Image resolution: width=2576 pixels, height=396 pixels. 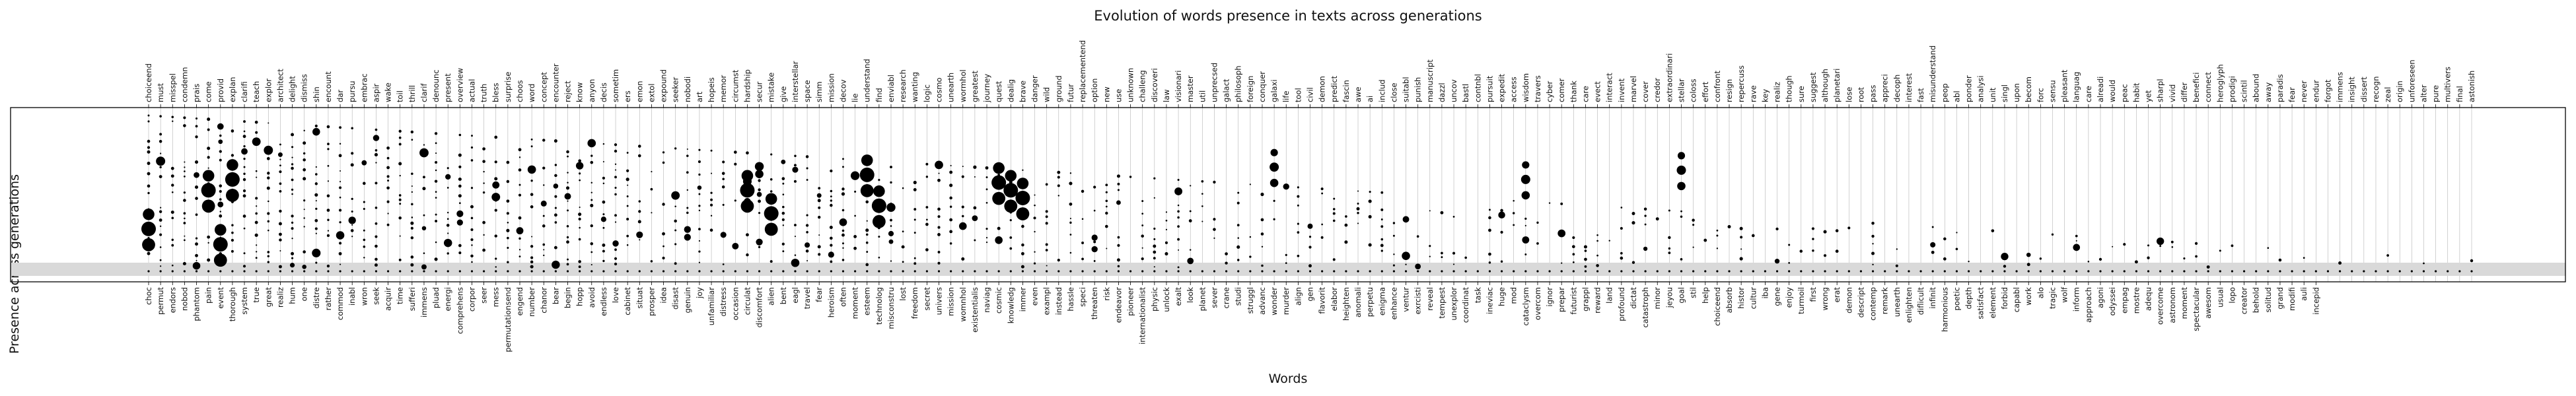 What do you see at coordinates (1453, 90) in the screenshot?
I see `top-tick-label: uncov` at bounding box center [1453, 90].